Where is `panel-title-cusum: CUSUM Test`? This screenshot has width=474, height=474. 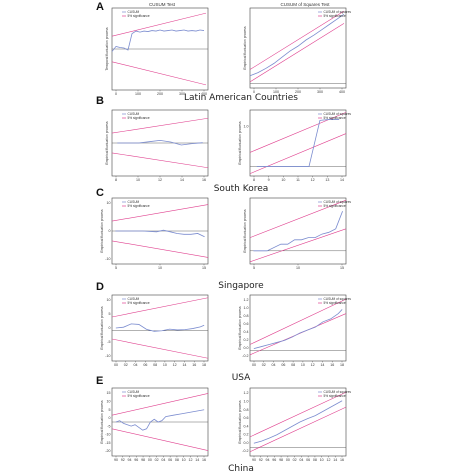 panel-title-cusum: CUSUM Test is located at coordinates (162, 4).